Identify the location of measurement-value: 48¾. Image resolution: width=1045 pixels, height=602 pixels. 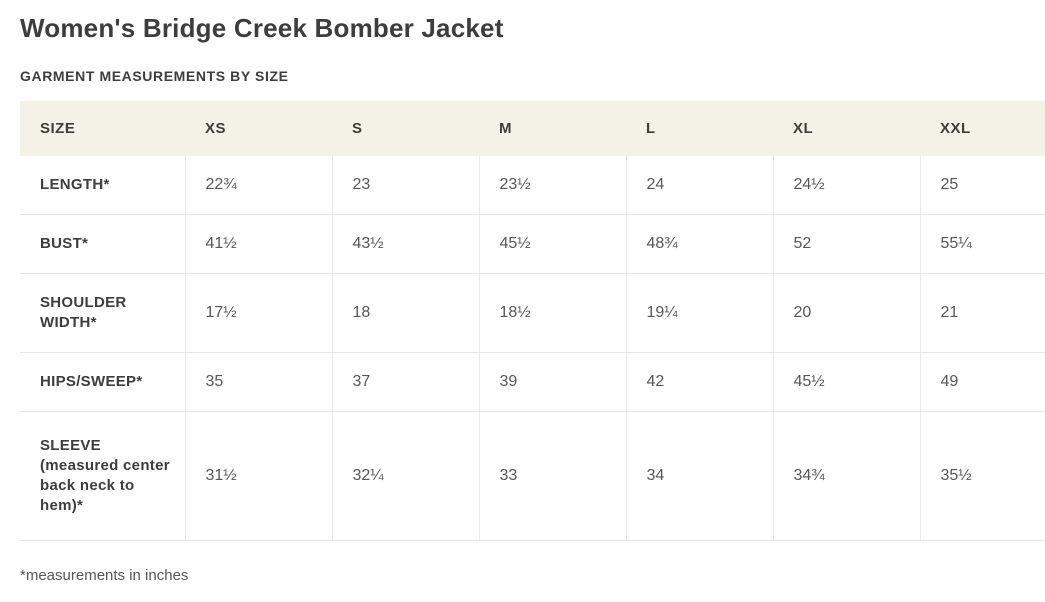
(699, 244).